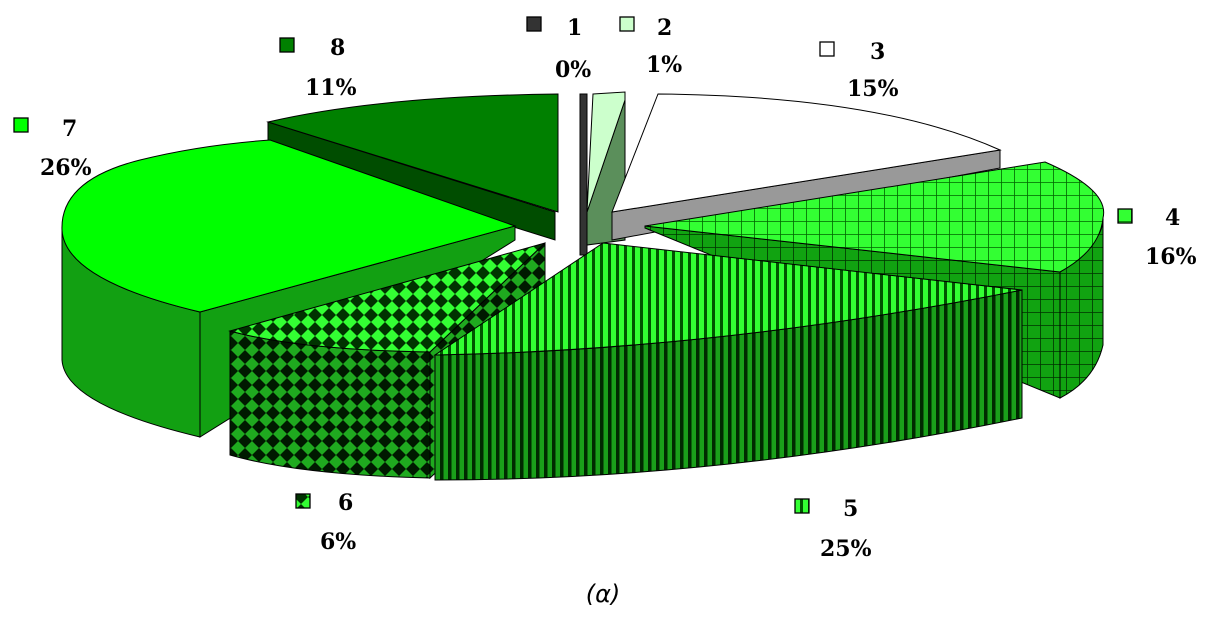  What do you see at coordinates (728, 299) in the screenshot?
I see `slice-5-top` at bounding box center [728, 299].